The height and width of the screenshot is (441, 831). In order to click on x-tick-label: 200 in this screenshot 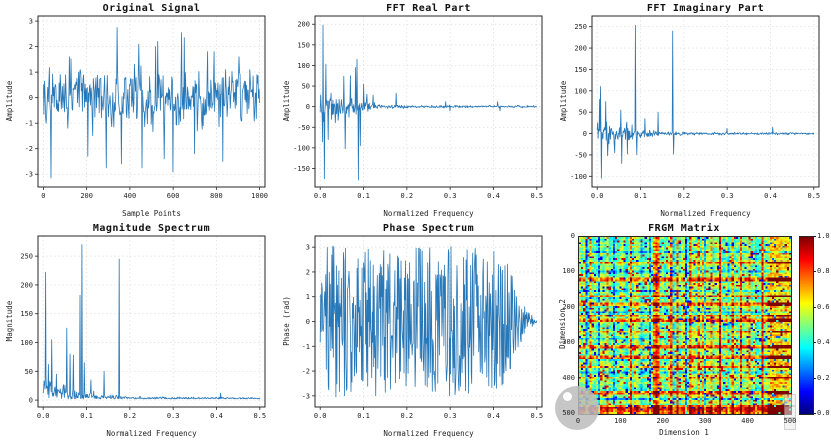, I will do `click(86, 196)`.